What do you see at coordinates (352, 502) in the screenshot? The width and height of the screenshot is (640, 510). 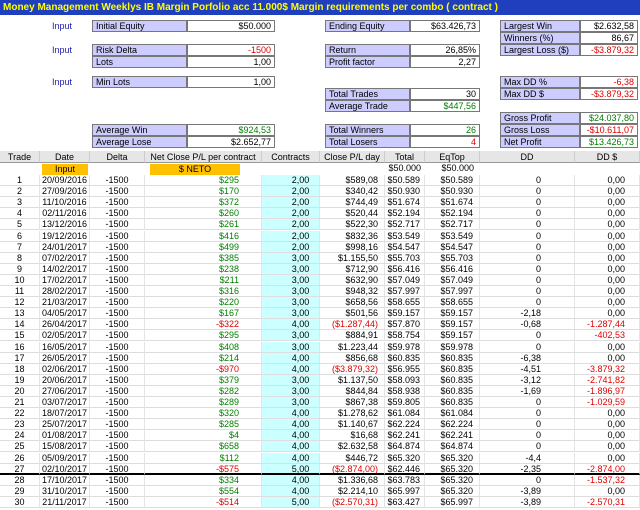 I see `table-cell: ($2.570,31)` at bounding box center [352, 502].